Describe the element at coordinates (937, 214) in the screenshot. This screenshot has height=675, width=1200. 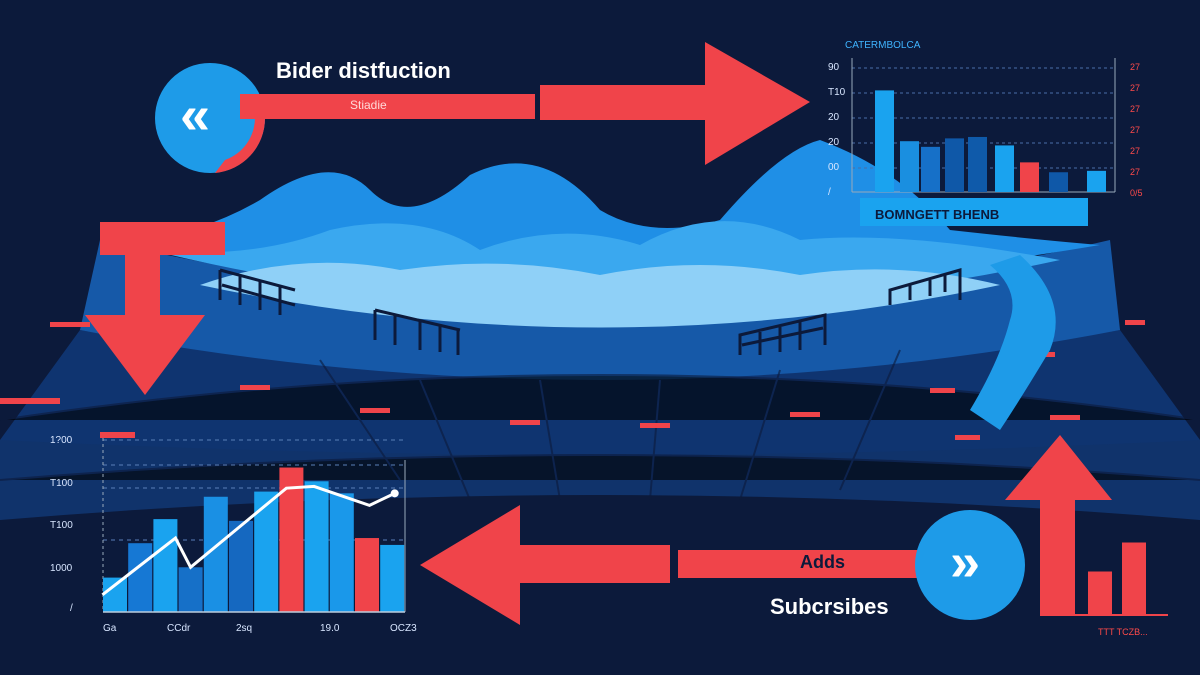
I see `top-chart-subtitle: BOMNGETT BHENB` at that location.